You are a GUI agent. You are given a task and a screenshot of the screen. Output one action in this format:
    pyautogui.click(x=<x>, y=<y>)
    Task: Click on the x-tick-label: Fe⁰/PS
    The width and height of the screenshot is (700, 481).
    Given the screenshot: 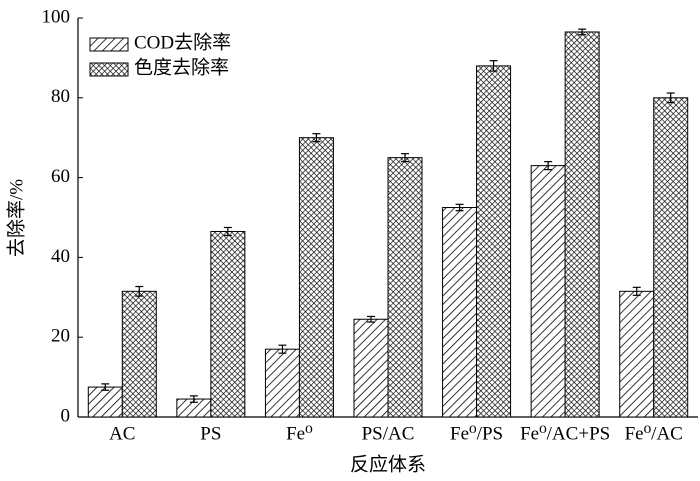 What is the action you would take?
    pyautogui.click(x=476, y=433)
    